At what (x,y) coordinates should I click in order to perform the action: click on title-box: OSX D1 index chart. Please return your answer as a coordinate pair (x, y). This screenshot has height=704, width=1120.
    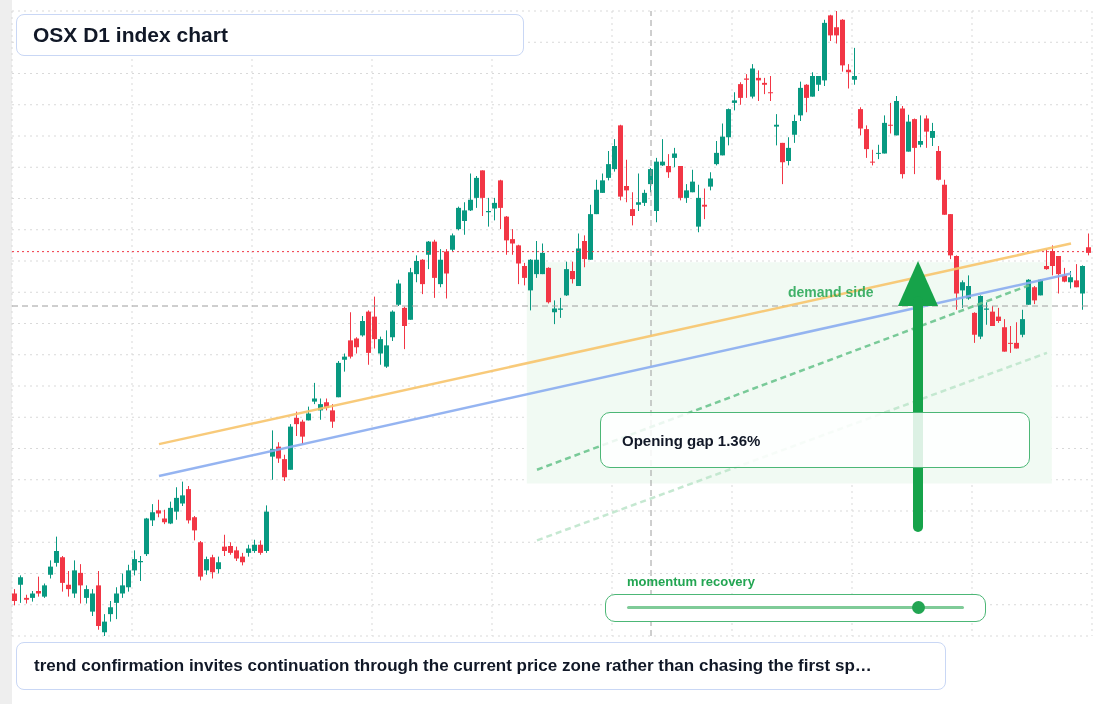
    Looking at the image, I should click on (270, 35).